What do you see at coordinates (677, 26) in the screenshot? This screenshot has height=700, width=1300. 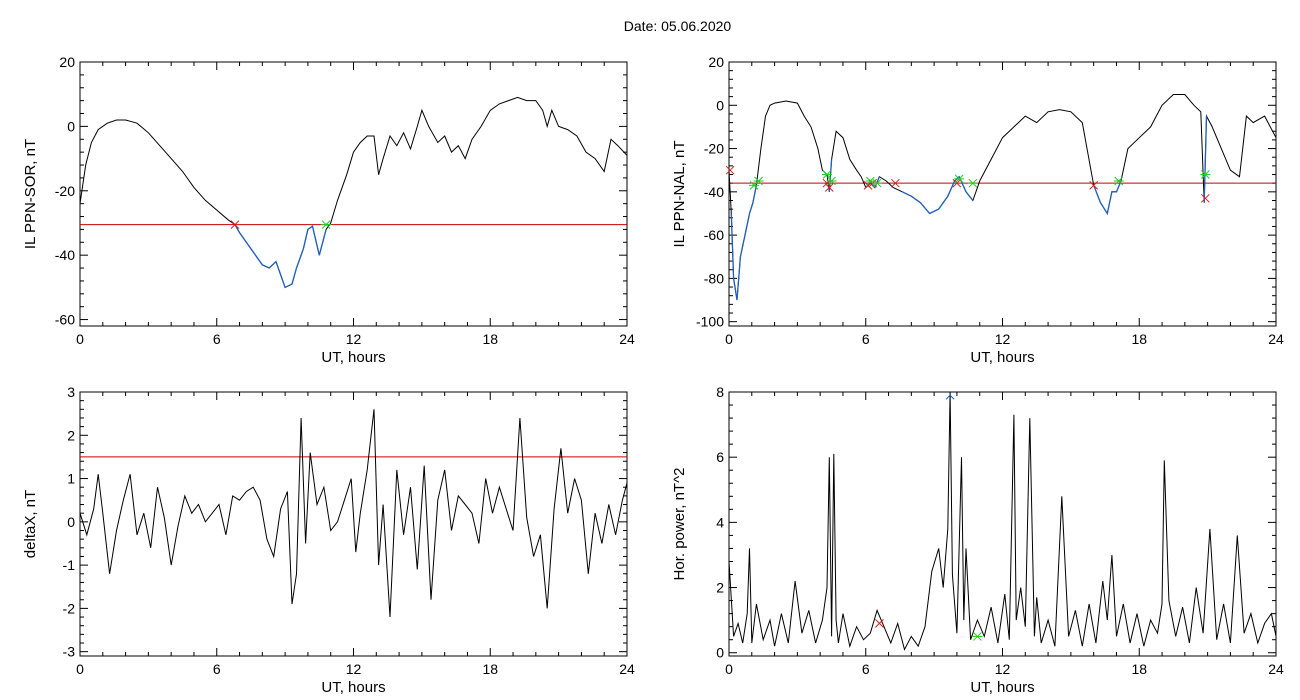 I see `page-title: Date: 05.06.2020` at bounding box center [677, 26].